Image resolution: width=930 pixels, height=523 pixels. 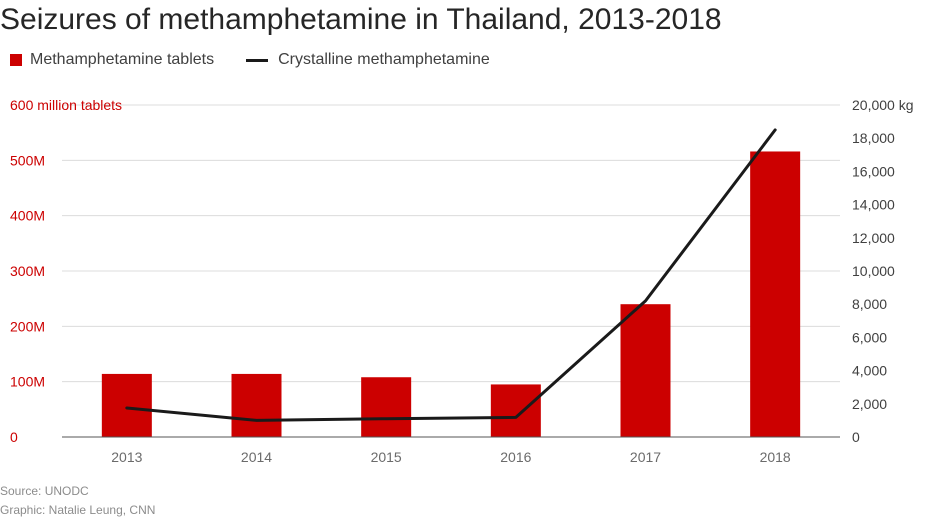 What do you see at coordinates (44, 491) in the screenshot?
I see `footer-source: Source: UNODC` at bounding box center [44, 491].